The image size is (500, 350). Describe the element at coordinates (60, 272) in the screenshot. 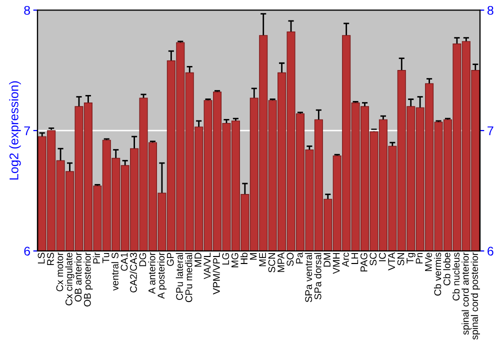

I see `x-tick-label: Cx motor` at that location.